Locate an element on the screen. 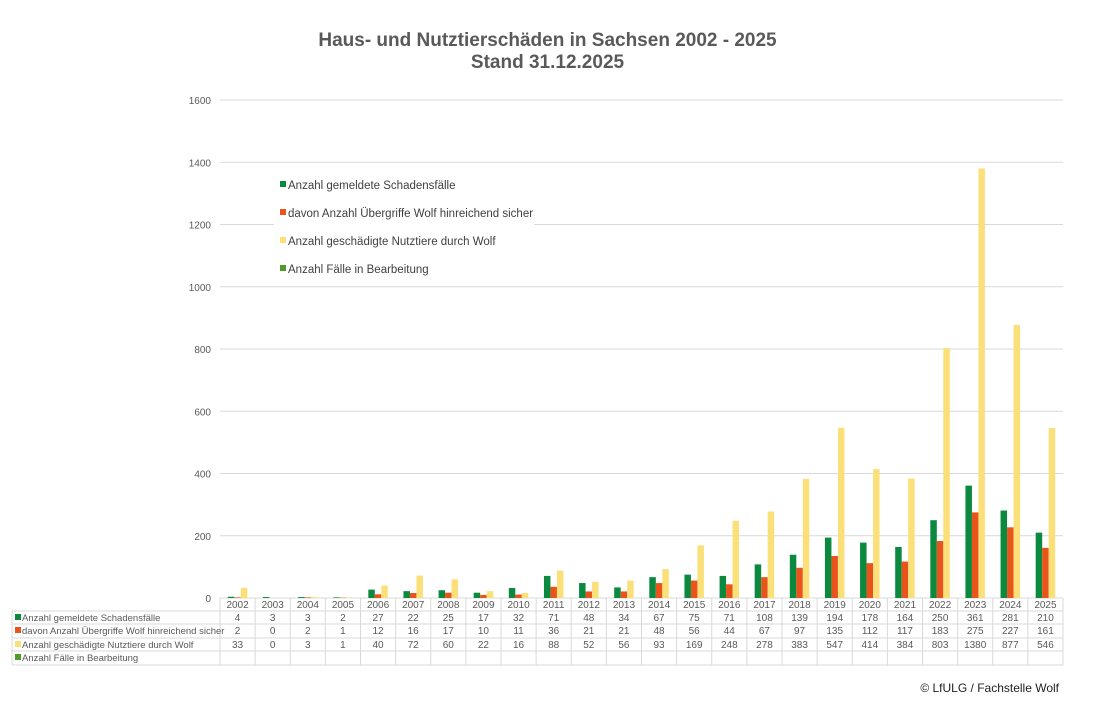 This screenshot has height=728, width=1095. x-tick-label: 2018 is located at coordinates (799, 605).